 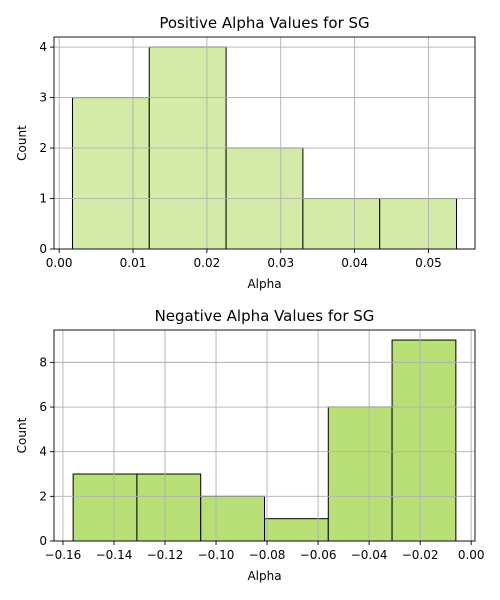 I want to click on y-tick-label-2: 2, so click(x=43, y=148).